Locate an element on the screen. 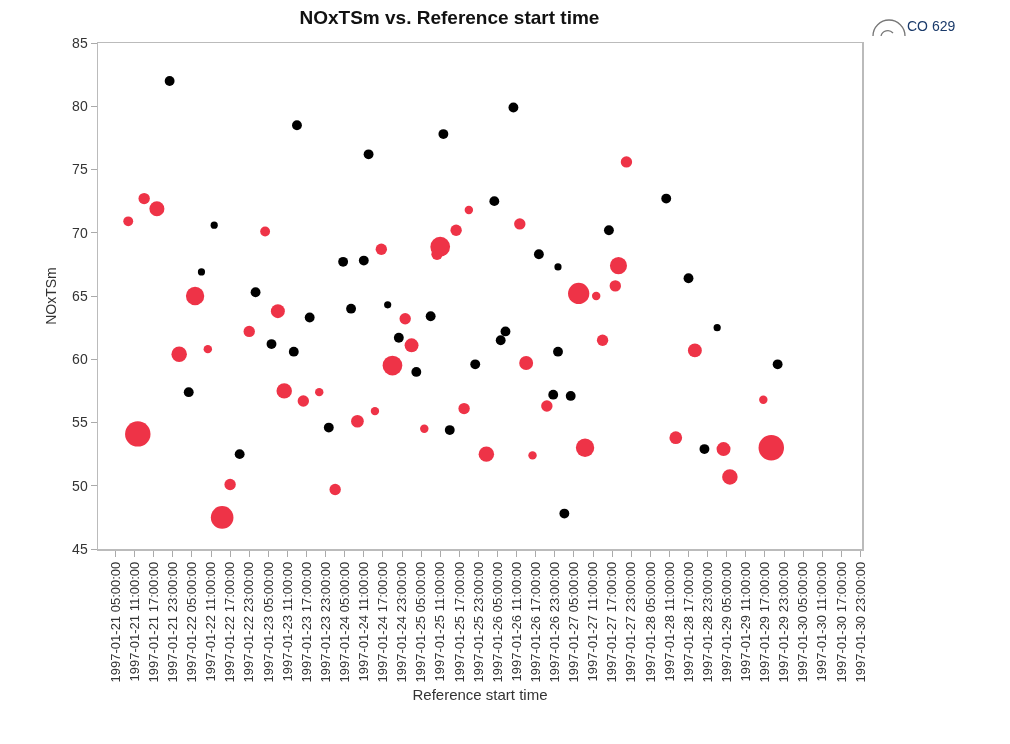 The height and width of the screenshot is (744, 1010). x-tick-label: 1997-01-30 11:00:00 is located at coordinates (822, 621).